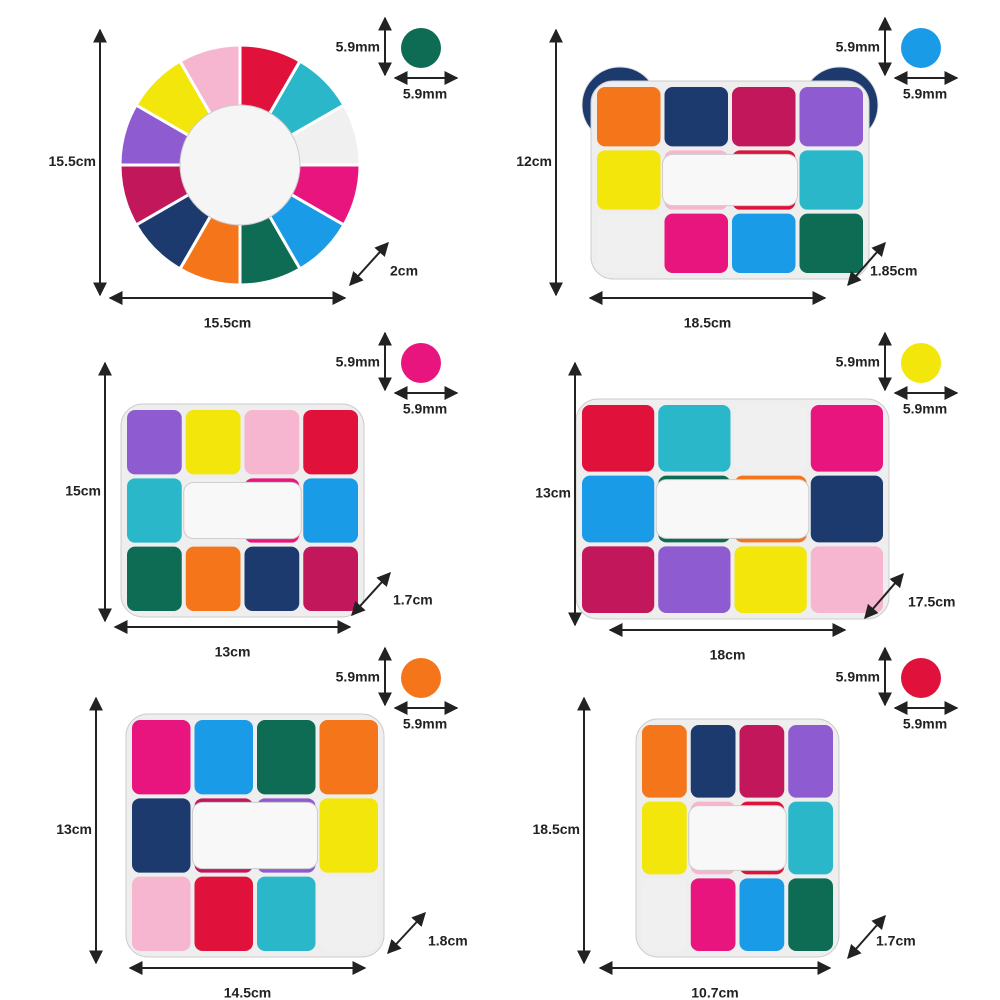  Describe the element at coordinates (553, 493) in the screenshot. I see `height-label: 13cm` at that location.